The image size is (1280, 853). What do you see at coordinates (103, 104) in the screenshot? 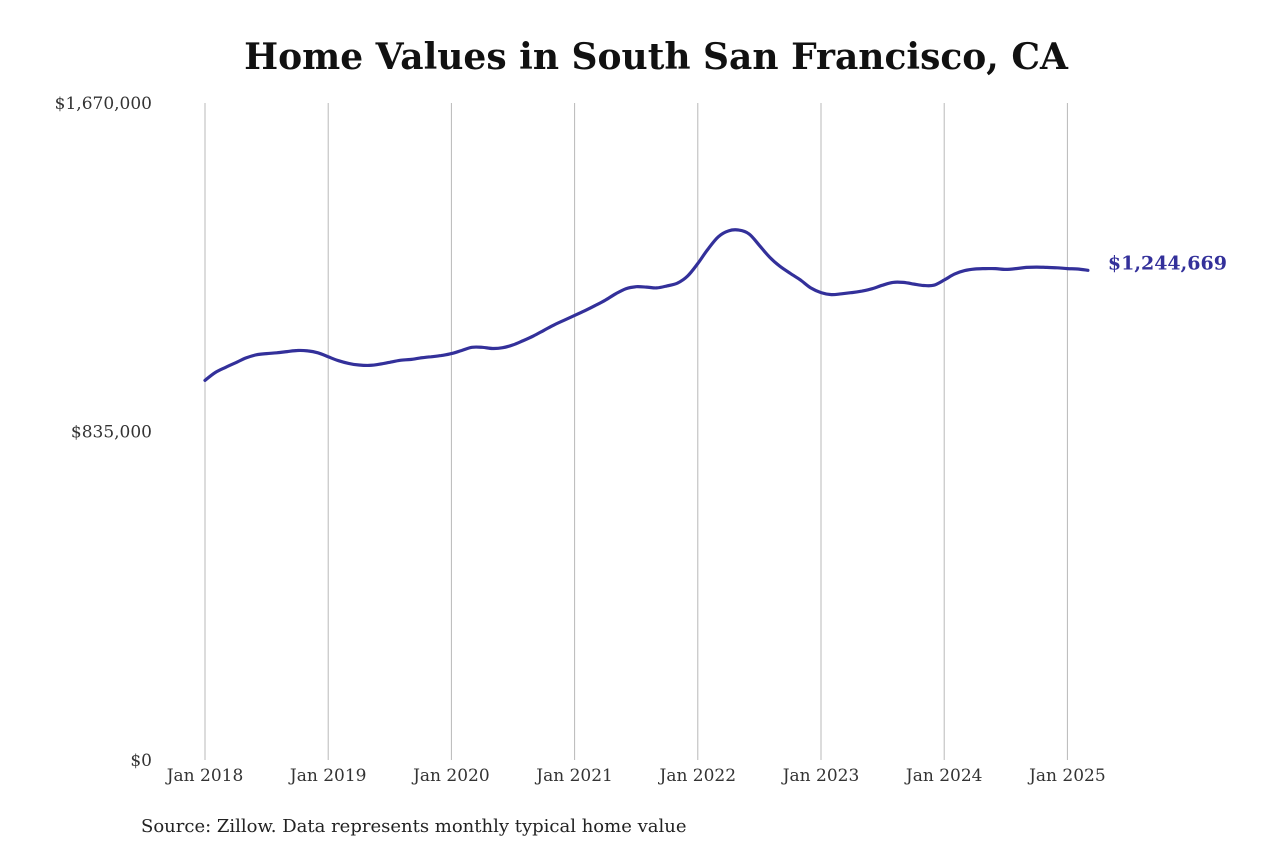
I see `y-tick-label: $1,670,000` at bounding box center [103, 104].